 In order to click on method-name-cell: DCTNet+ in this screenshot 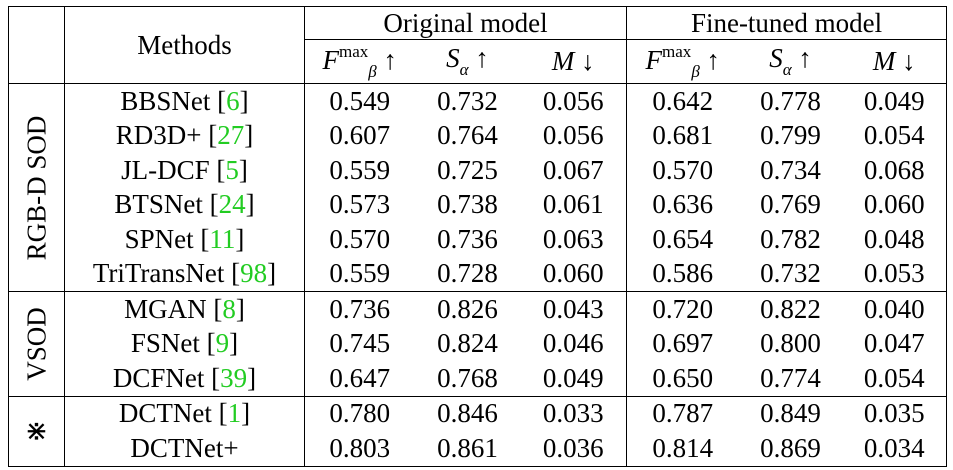, I will do `click(184, 449)`.